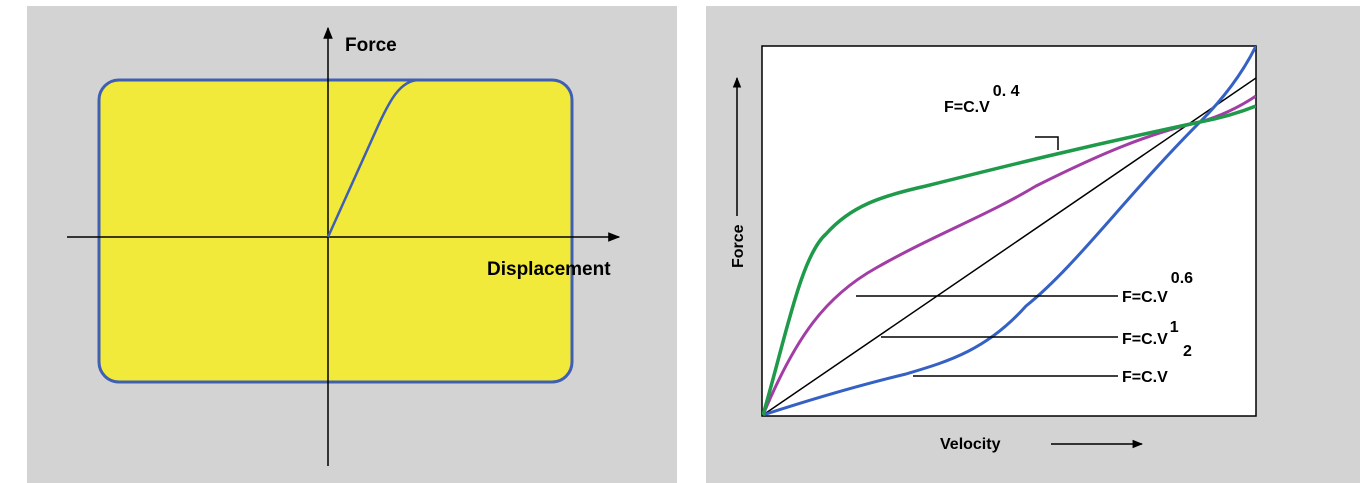  What do you see at coordinates (1157, 288) in the screenshot?
I see `label-power-0-6: F=C.V0.6` at bounding box center [1157, 288].